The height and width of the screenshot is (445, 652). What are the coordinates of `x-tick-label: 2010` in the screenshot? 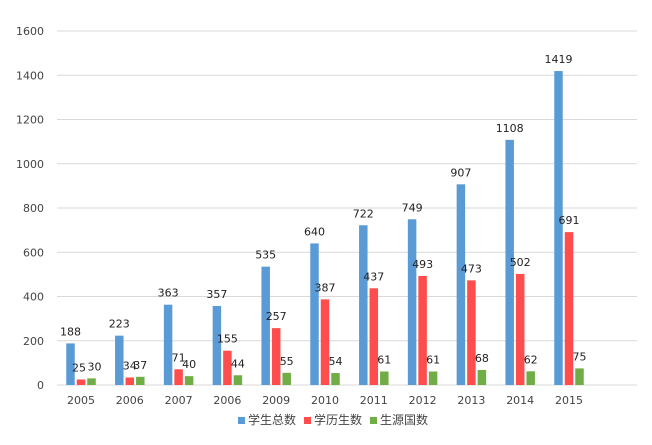 It's located at (325, 400).